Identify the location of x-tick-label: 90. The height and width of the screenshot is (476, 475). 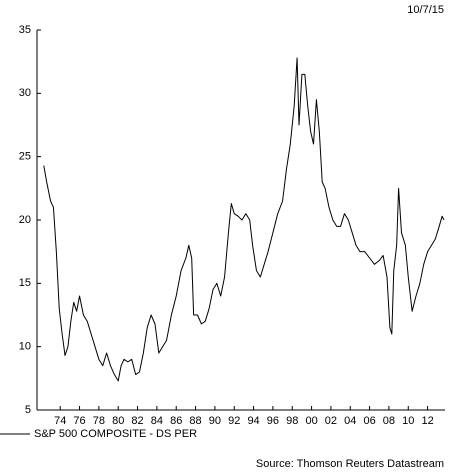
(215, 421).